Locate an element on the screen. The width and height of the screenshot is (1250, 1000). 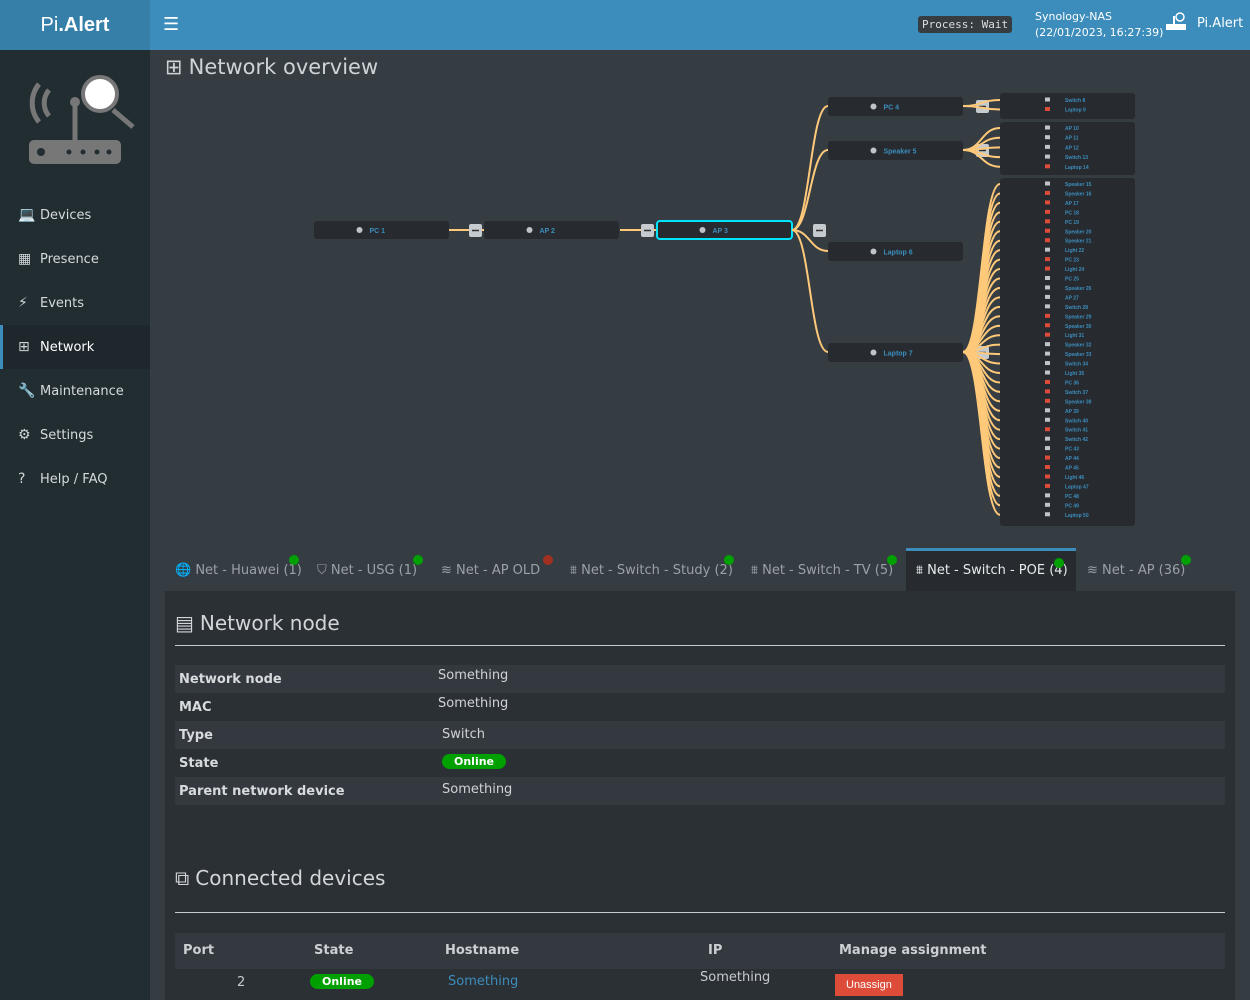
tree-node-label: Laptop 6 is located at coordinates (898, 253).